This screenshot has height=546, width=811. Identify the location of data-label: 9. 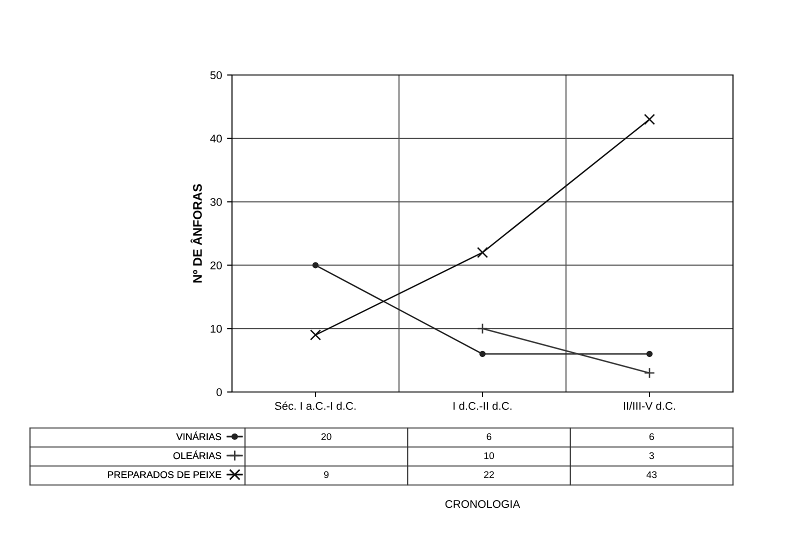
(326, 474).